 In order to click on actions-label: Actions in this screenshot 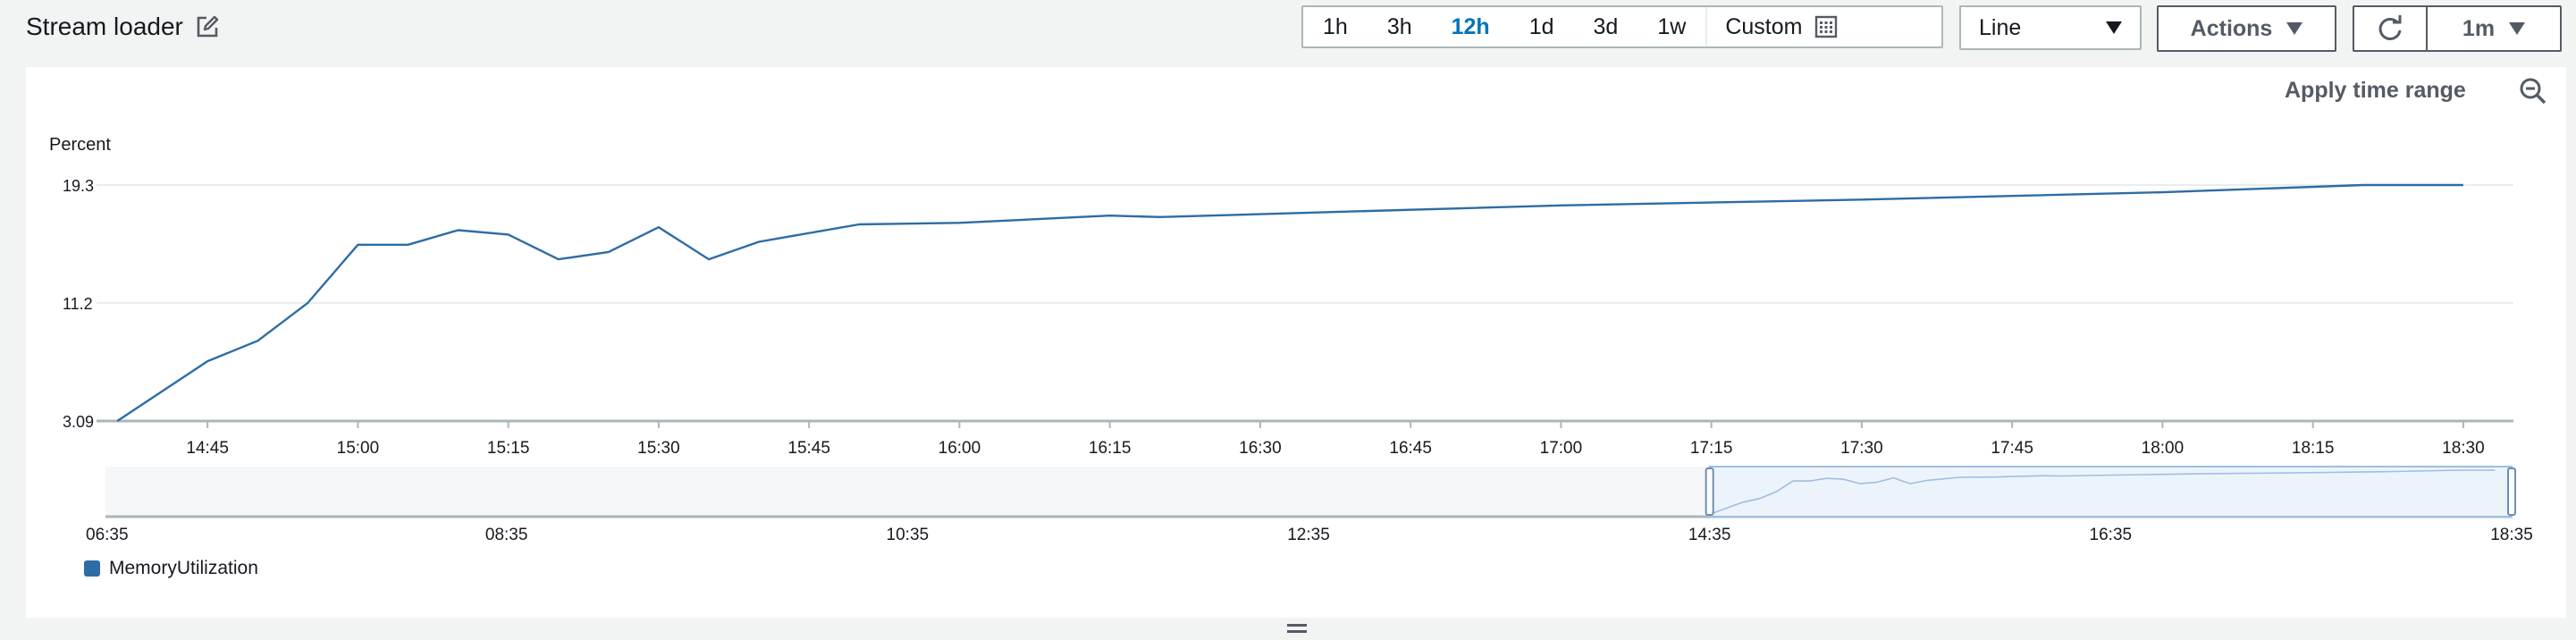, I will do `click(2232, 28)`.